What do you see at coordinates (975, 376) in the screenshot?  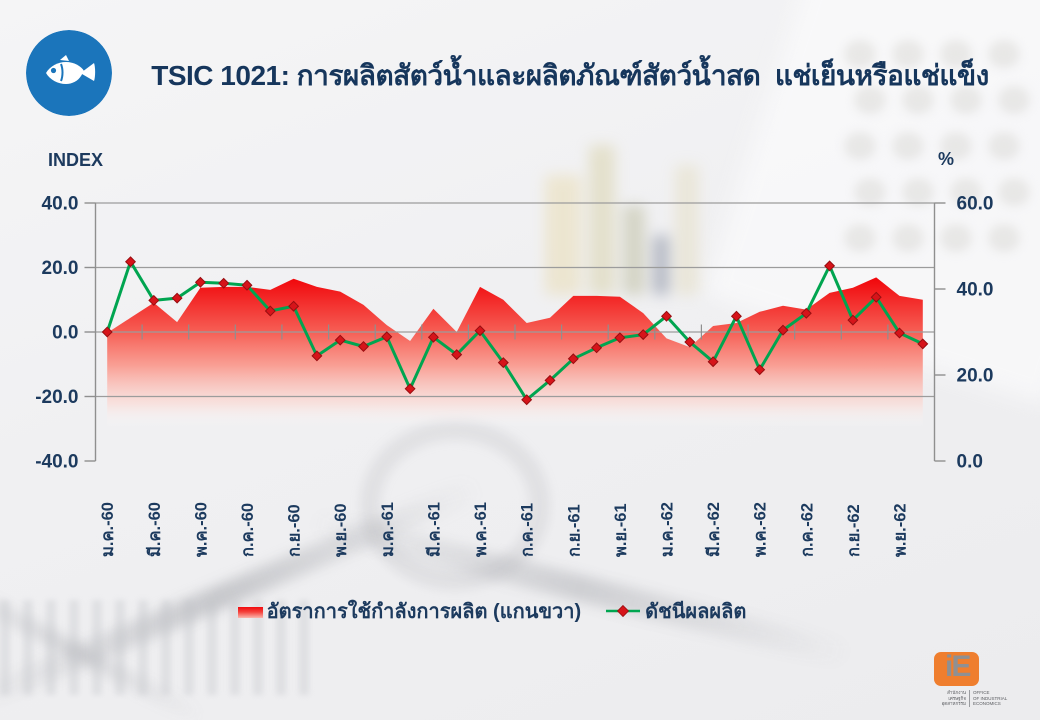 I see `right-axis-tick-label: 20.0` at bounding box center [975, 376].